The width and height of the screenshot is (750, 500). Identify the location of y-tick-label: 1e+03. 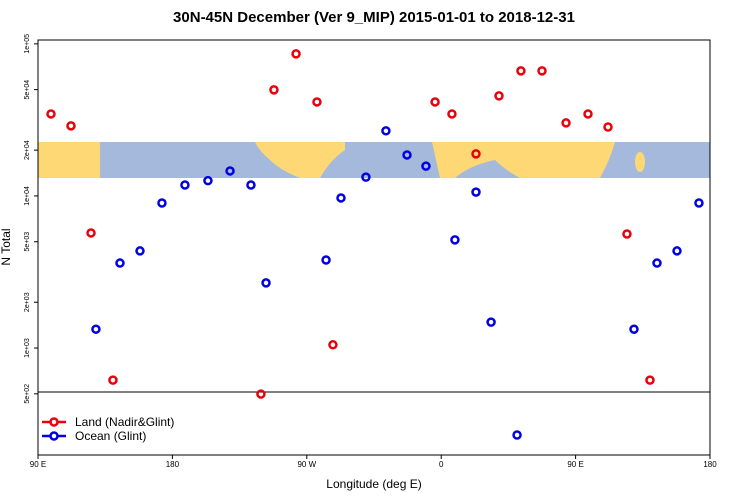
(27, 348).